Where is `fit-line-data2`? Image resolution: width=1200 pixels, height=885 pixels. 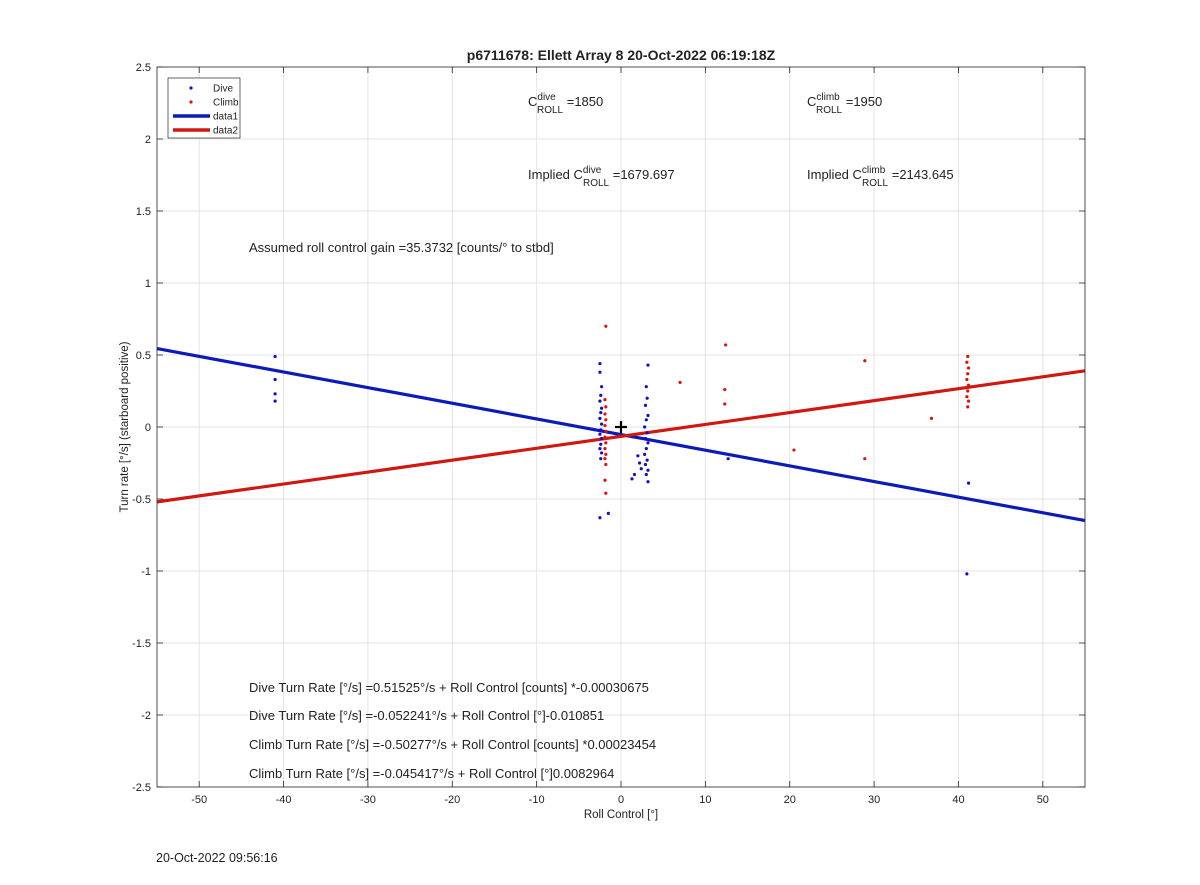 fit-line-data2 is located at coordinates (621, 436).